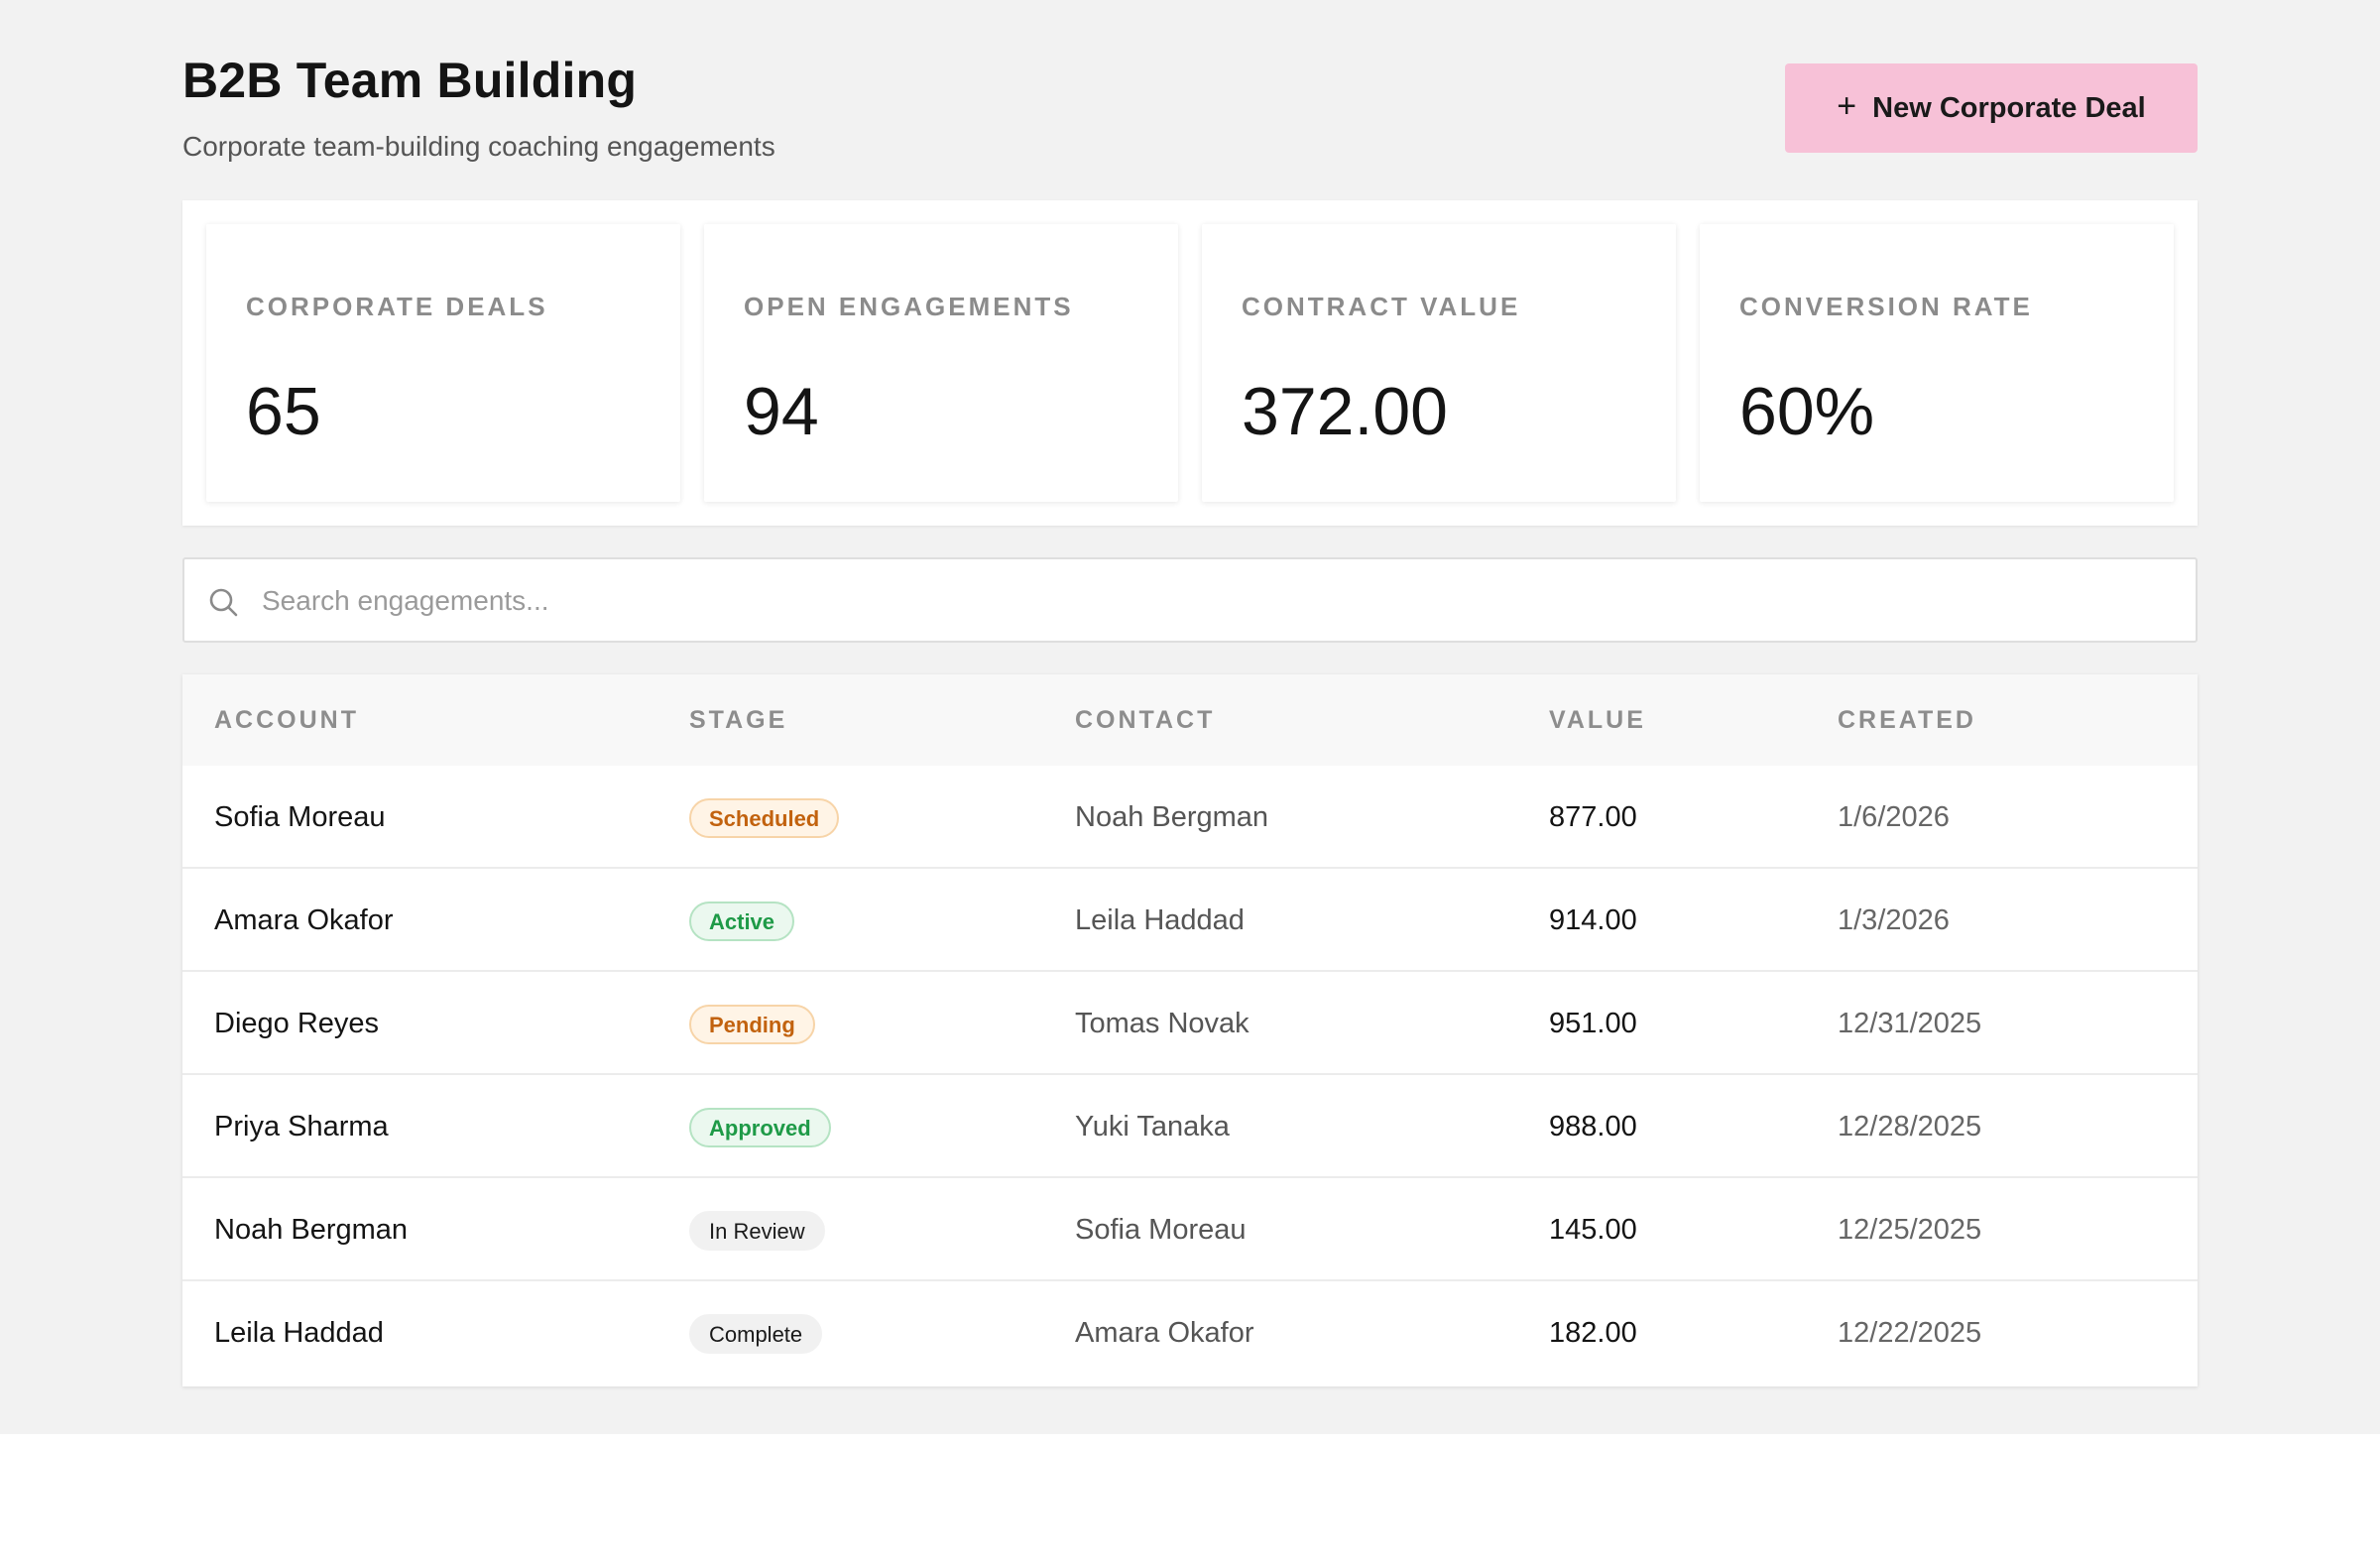 This screenshot has width=2380, height=1563. Describe the element at coordinates (1907, 720) in the screenshot. I see `column-header-created: CREATED` at that location.